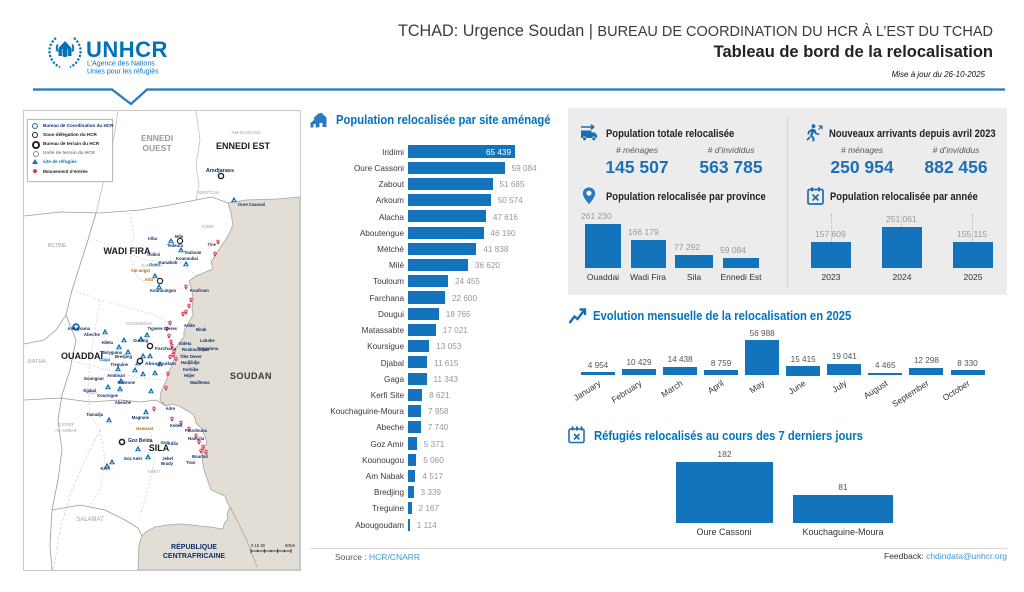 The height and width of the screenshot is (592, 1024). Describe the element at coordinates (82, 356) in the screenshot. I see `svg-text: OUADDAÏ` at that location.